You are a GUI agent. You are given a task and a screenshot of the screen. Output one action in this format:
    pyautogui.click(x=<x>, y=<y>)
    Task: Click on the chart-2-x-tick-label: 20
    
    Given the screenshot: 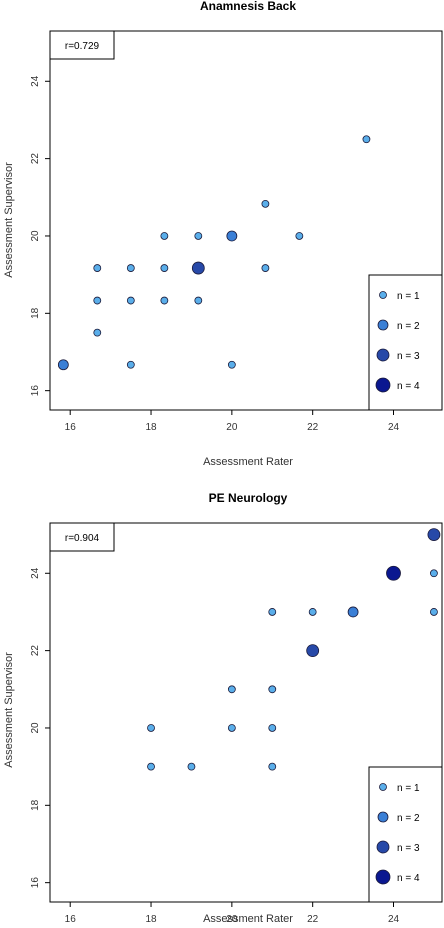 What is the action you would take?
    pyautogui.click(x=232, y=919)
    